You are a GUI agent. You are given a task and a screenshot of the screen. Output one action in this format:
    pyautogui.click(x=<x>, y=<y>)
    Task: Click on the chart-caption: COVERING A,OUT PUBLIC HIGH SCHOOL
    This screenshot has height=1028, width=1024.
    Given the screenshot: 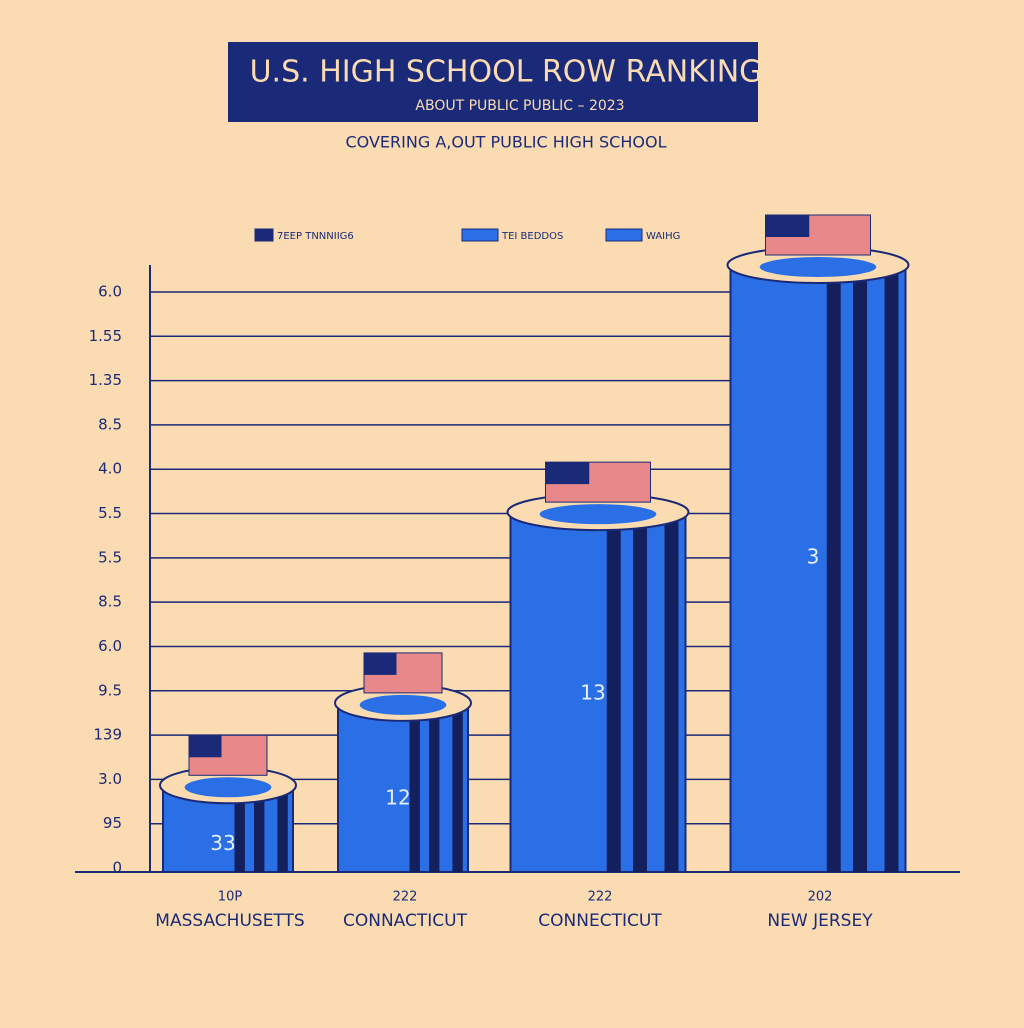 What is the action you would take?
    pyautogui.click(x=506, y=142)
    